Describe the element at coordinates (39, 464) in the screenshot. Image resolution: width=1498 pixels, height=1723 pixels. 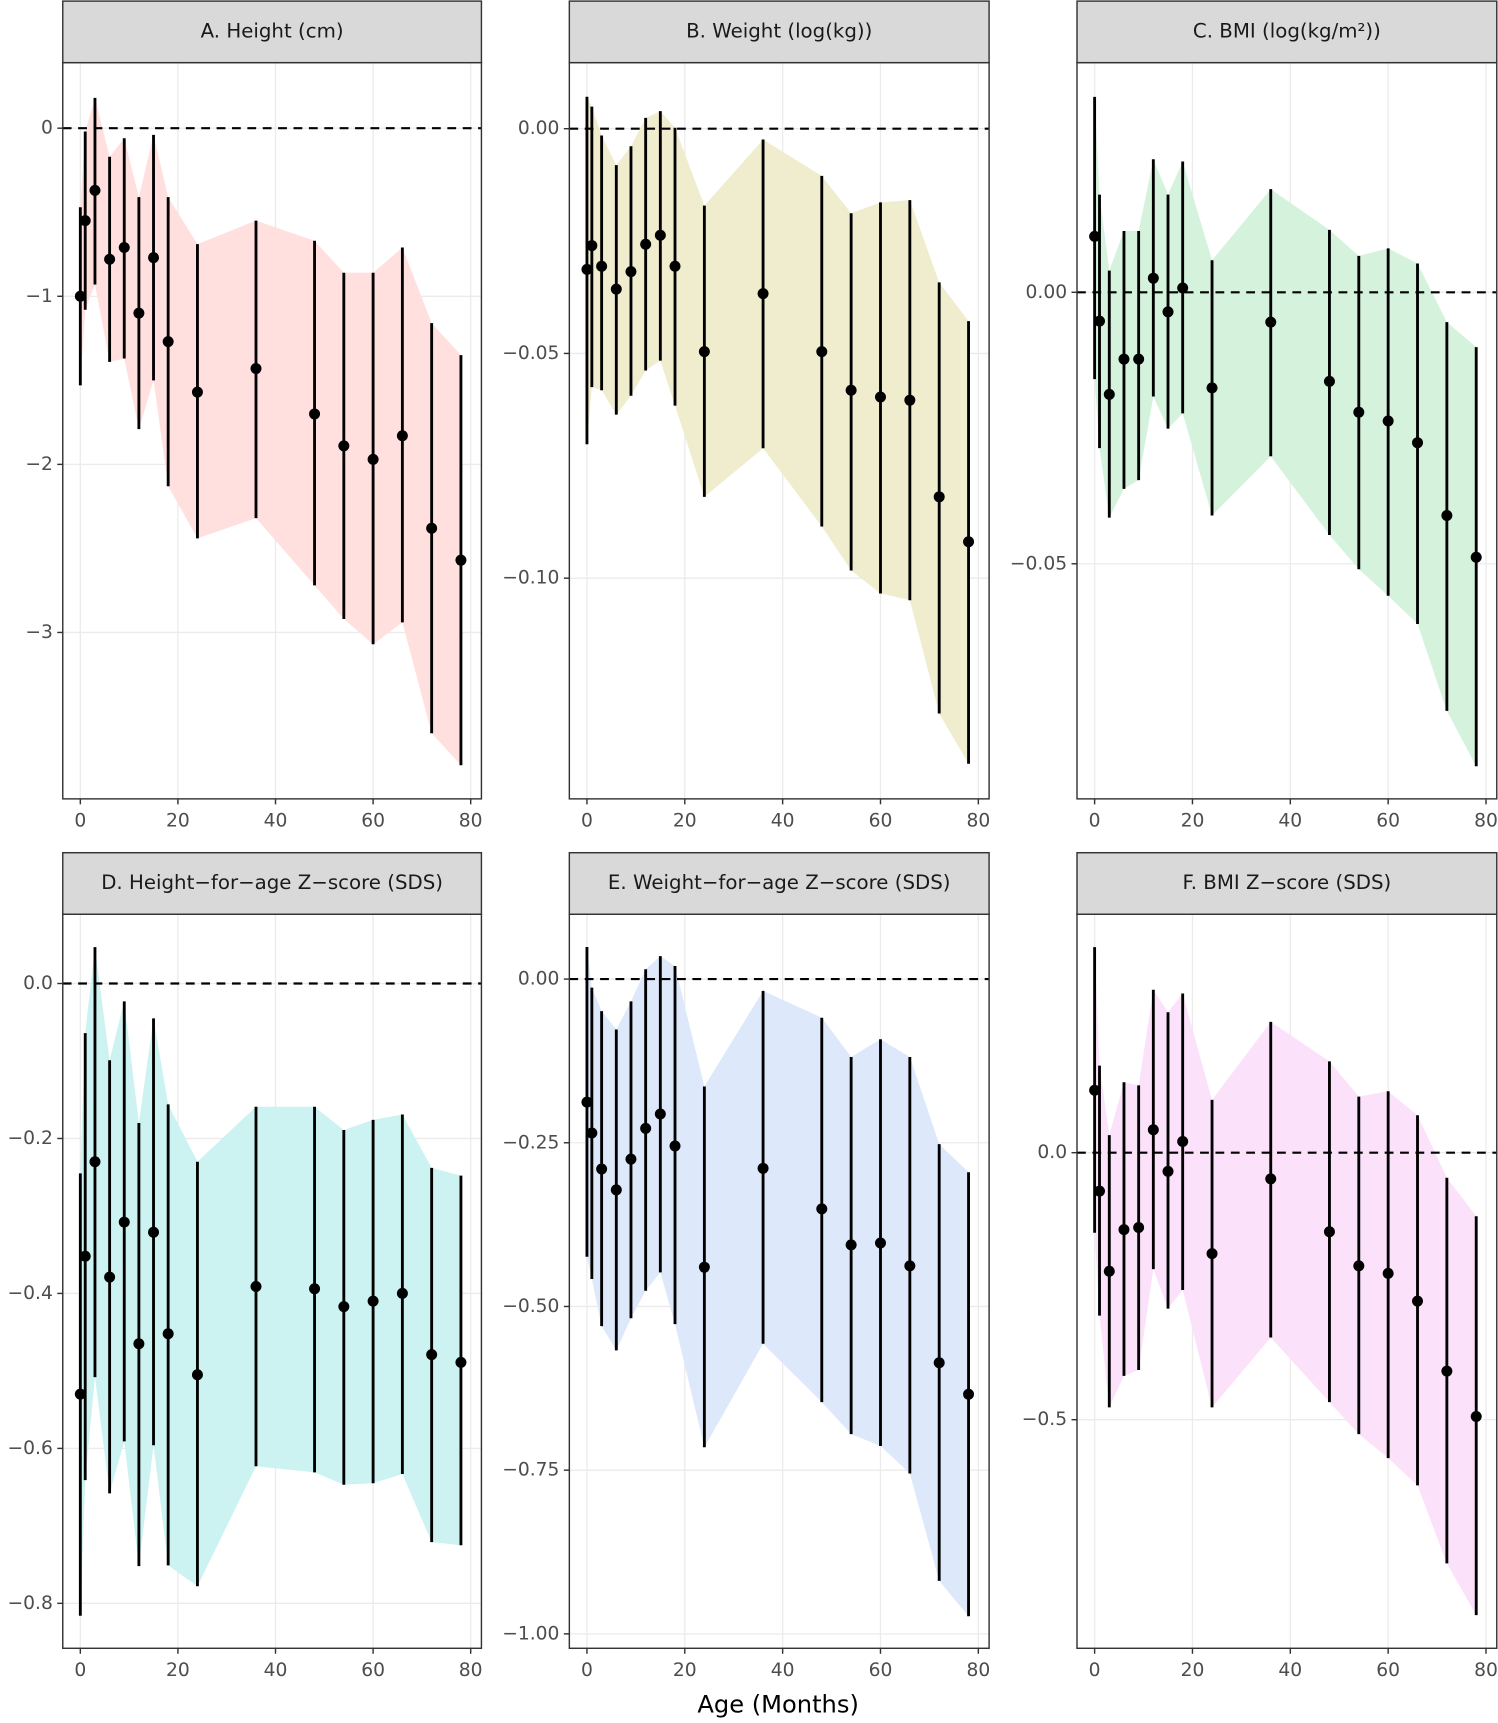
I see `y-tick-label: −2` at that location.